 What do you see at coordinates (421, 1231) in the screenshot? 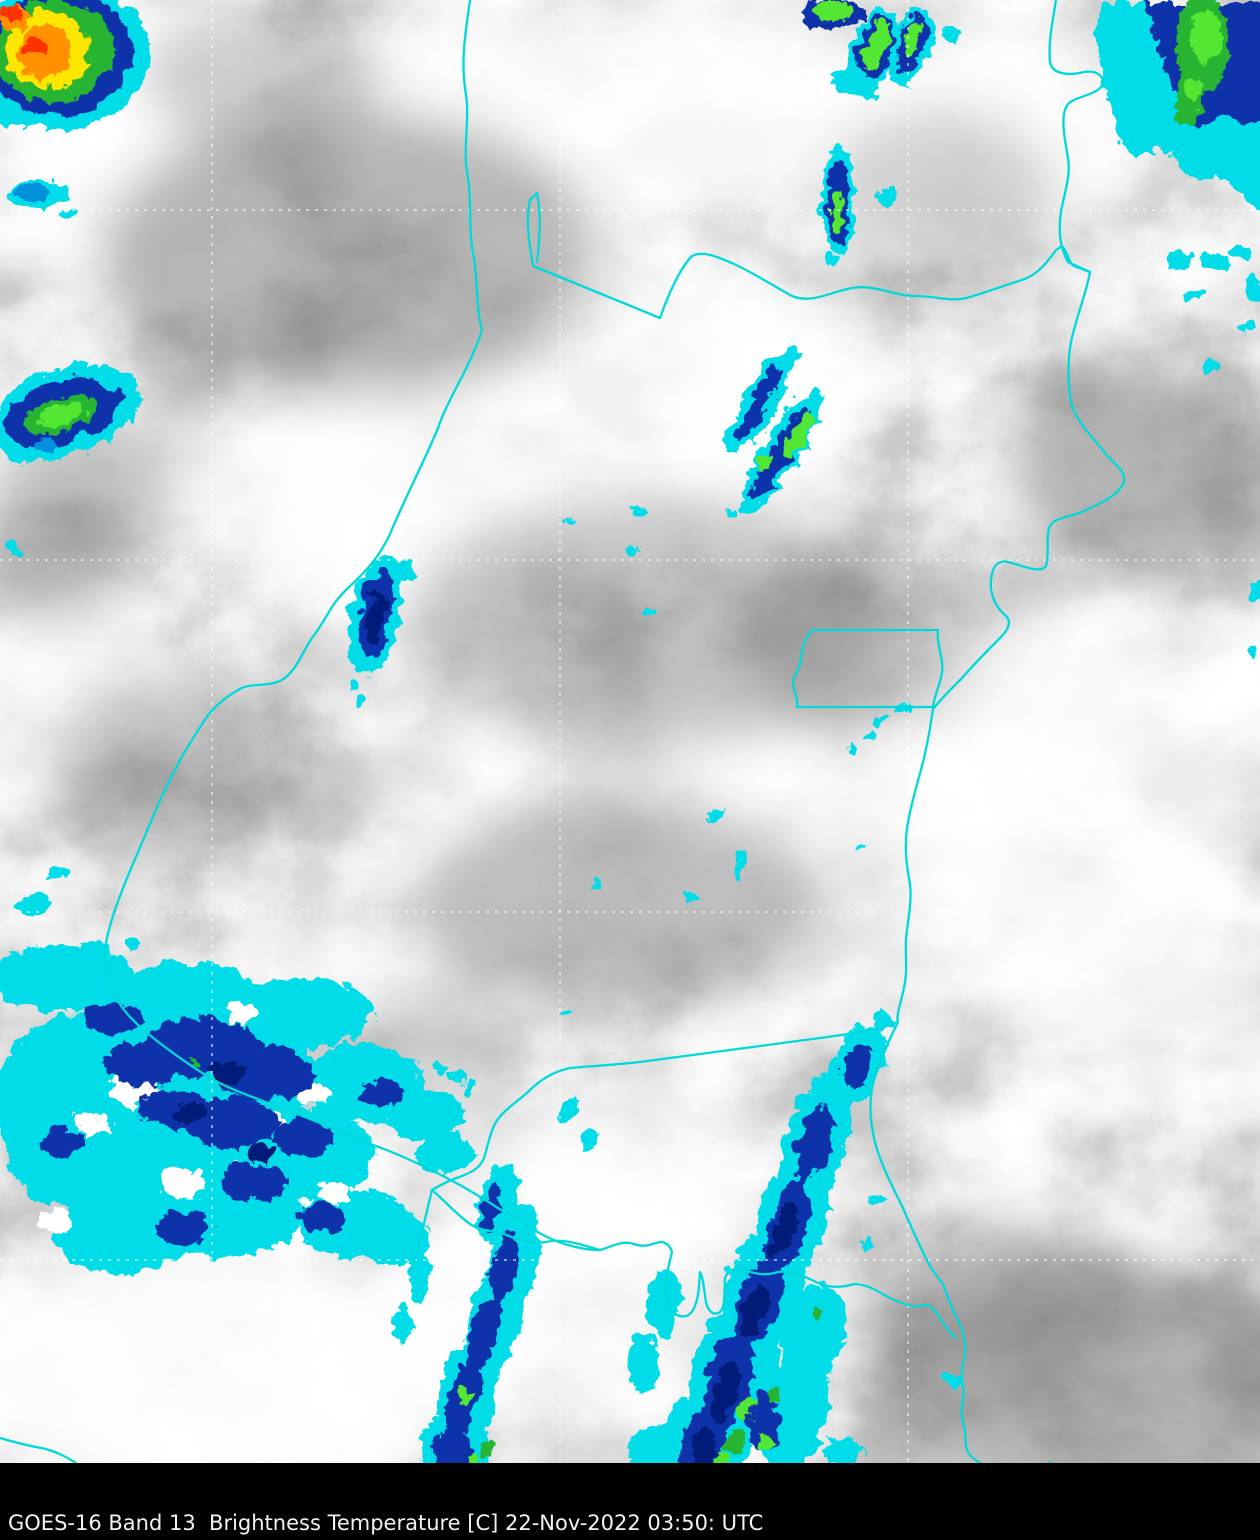
I see `border-branch-south-stub` at bounding box center [421, 1231].